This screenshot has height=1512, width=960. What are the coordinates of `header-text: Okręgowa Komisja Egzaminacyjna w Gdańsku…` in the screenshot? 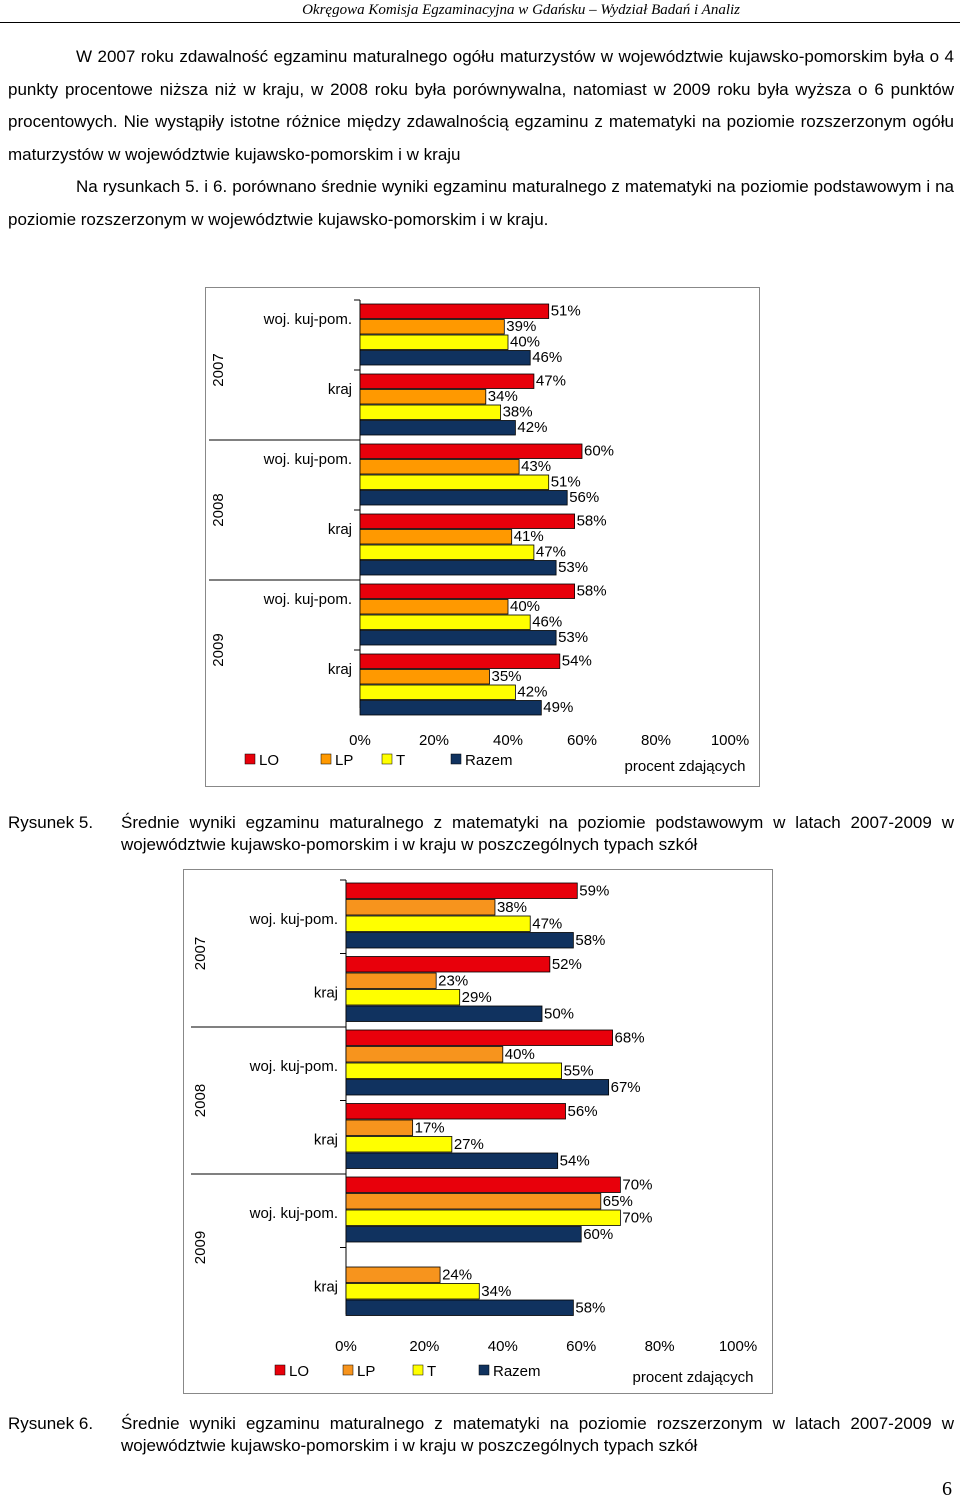 It's located at (521, 10).